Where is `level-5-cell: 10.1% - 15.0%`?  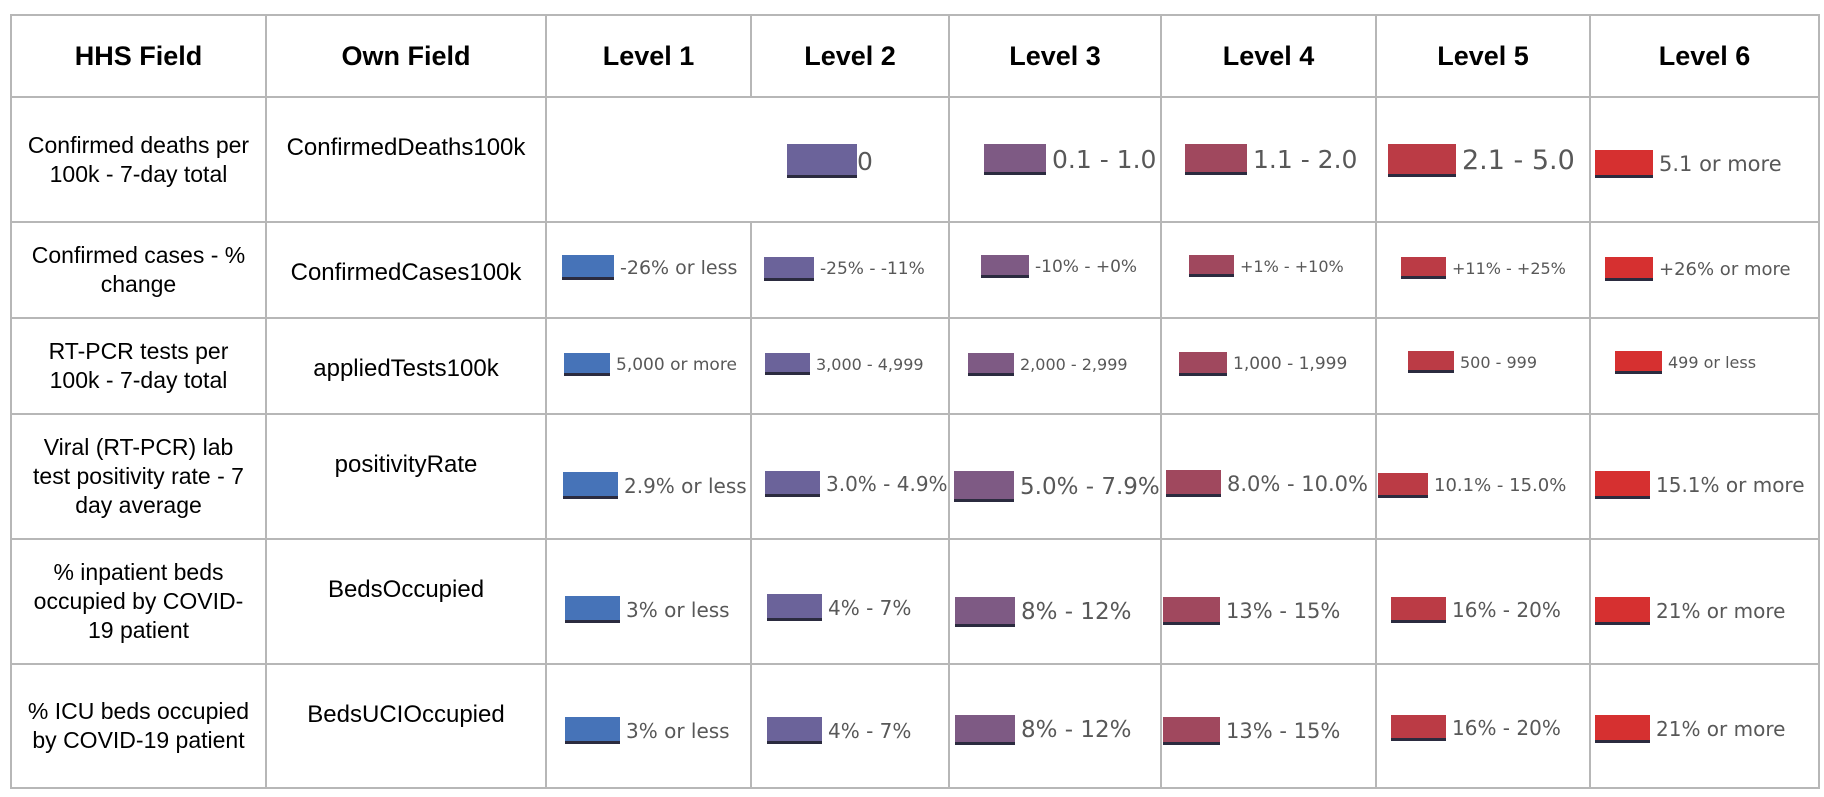 level-5-cell: 10.1% - 15.0% is located at coordinates (1483, 476).